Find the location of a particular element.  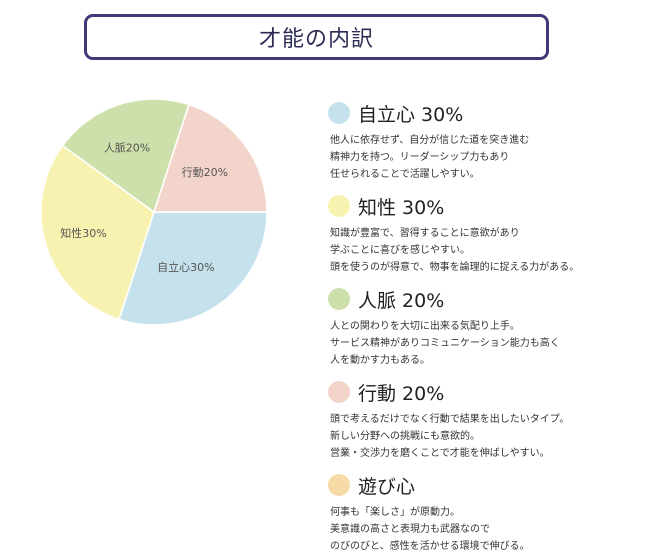

legend-title: 自立心 30% is located at coordinates (411, 114).